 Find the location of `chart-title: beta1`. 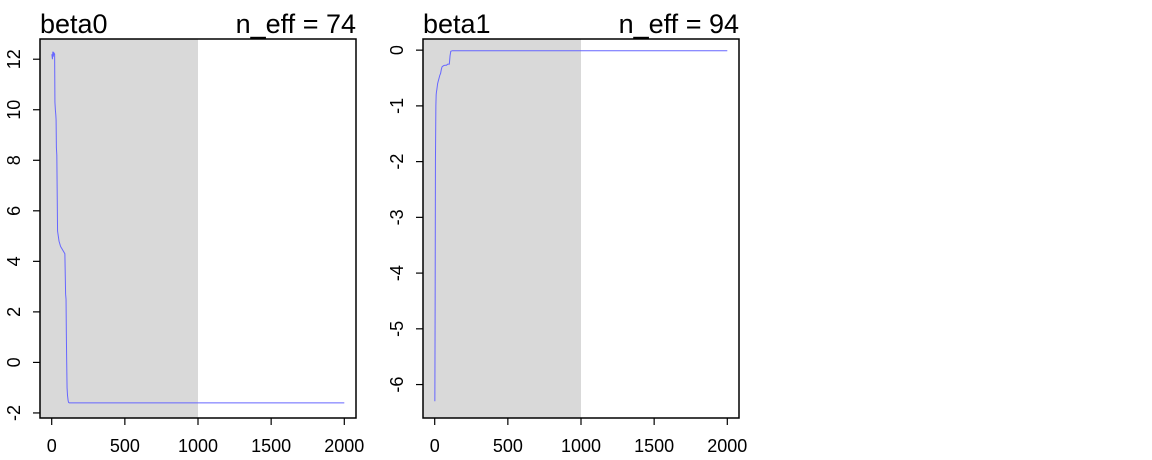

chart-title: beta1 is located at coordinates (457, 24).